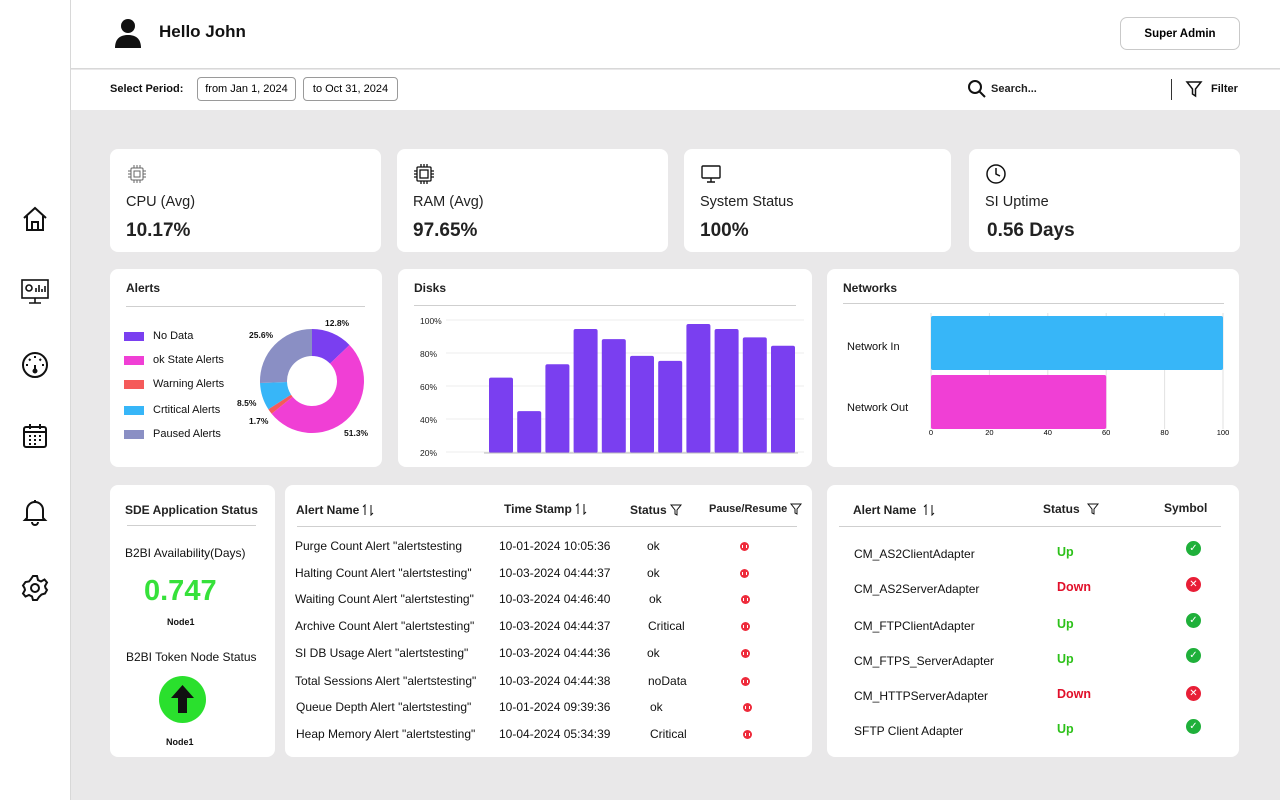 The width and height of the screenshot is (1280, 800). I want to click on x-tick-label: 80, so click(1164, 431).